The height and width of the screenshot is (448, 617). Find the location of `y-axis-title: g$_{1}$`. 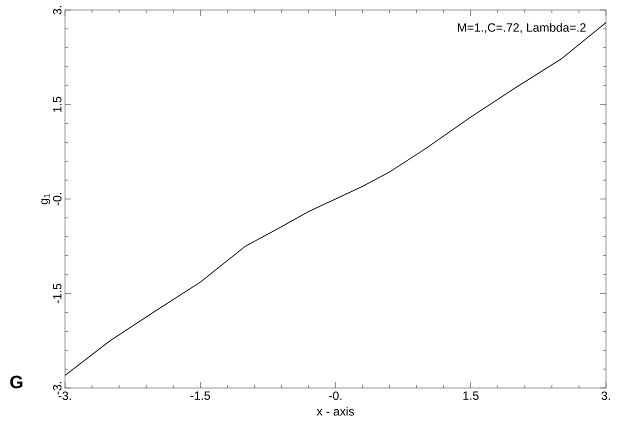

y-axis-title: g$_{1}$ is located at coordinates (45, 199).